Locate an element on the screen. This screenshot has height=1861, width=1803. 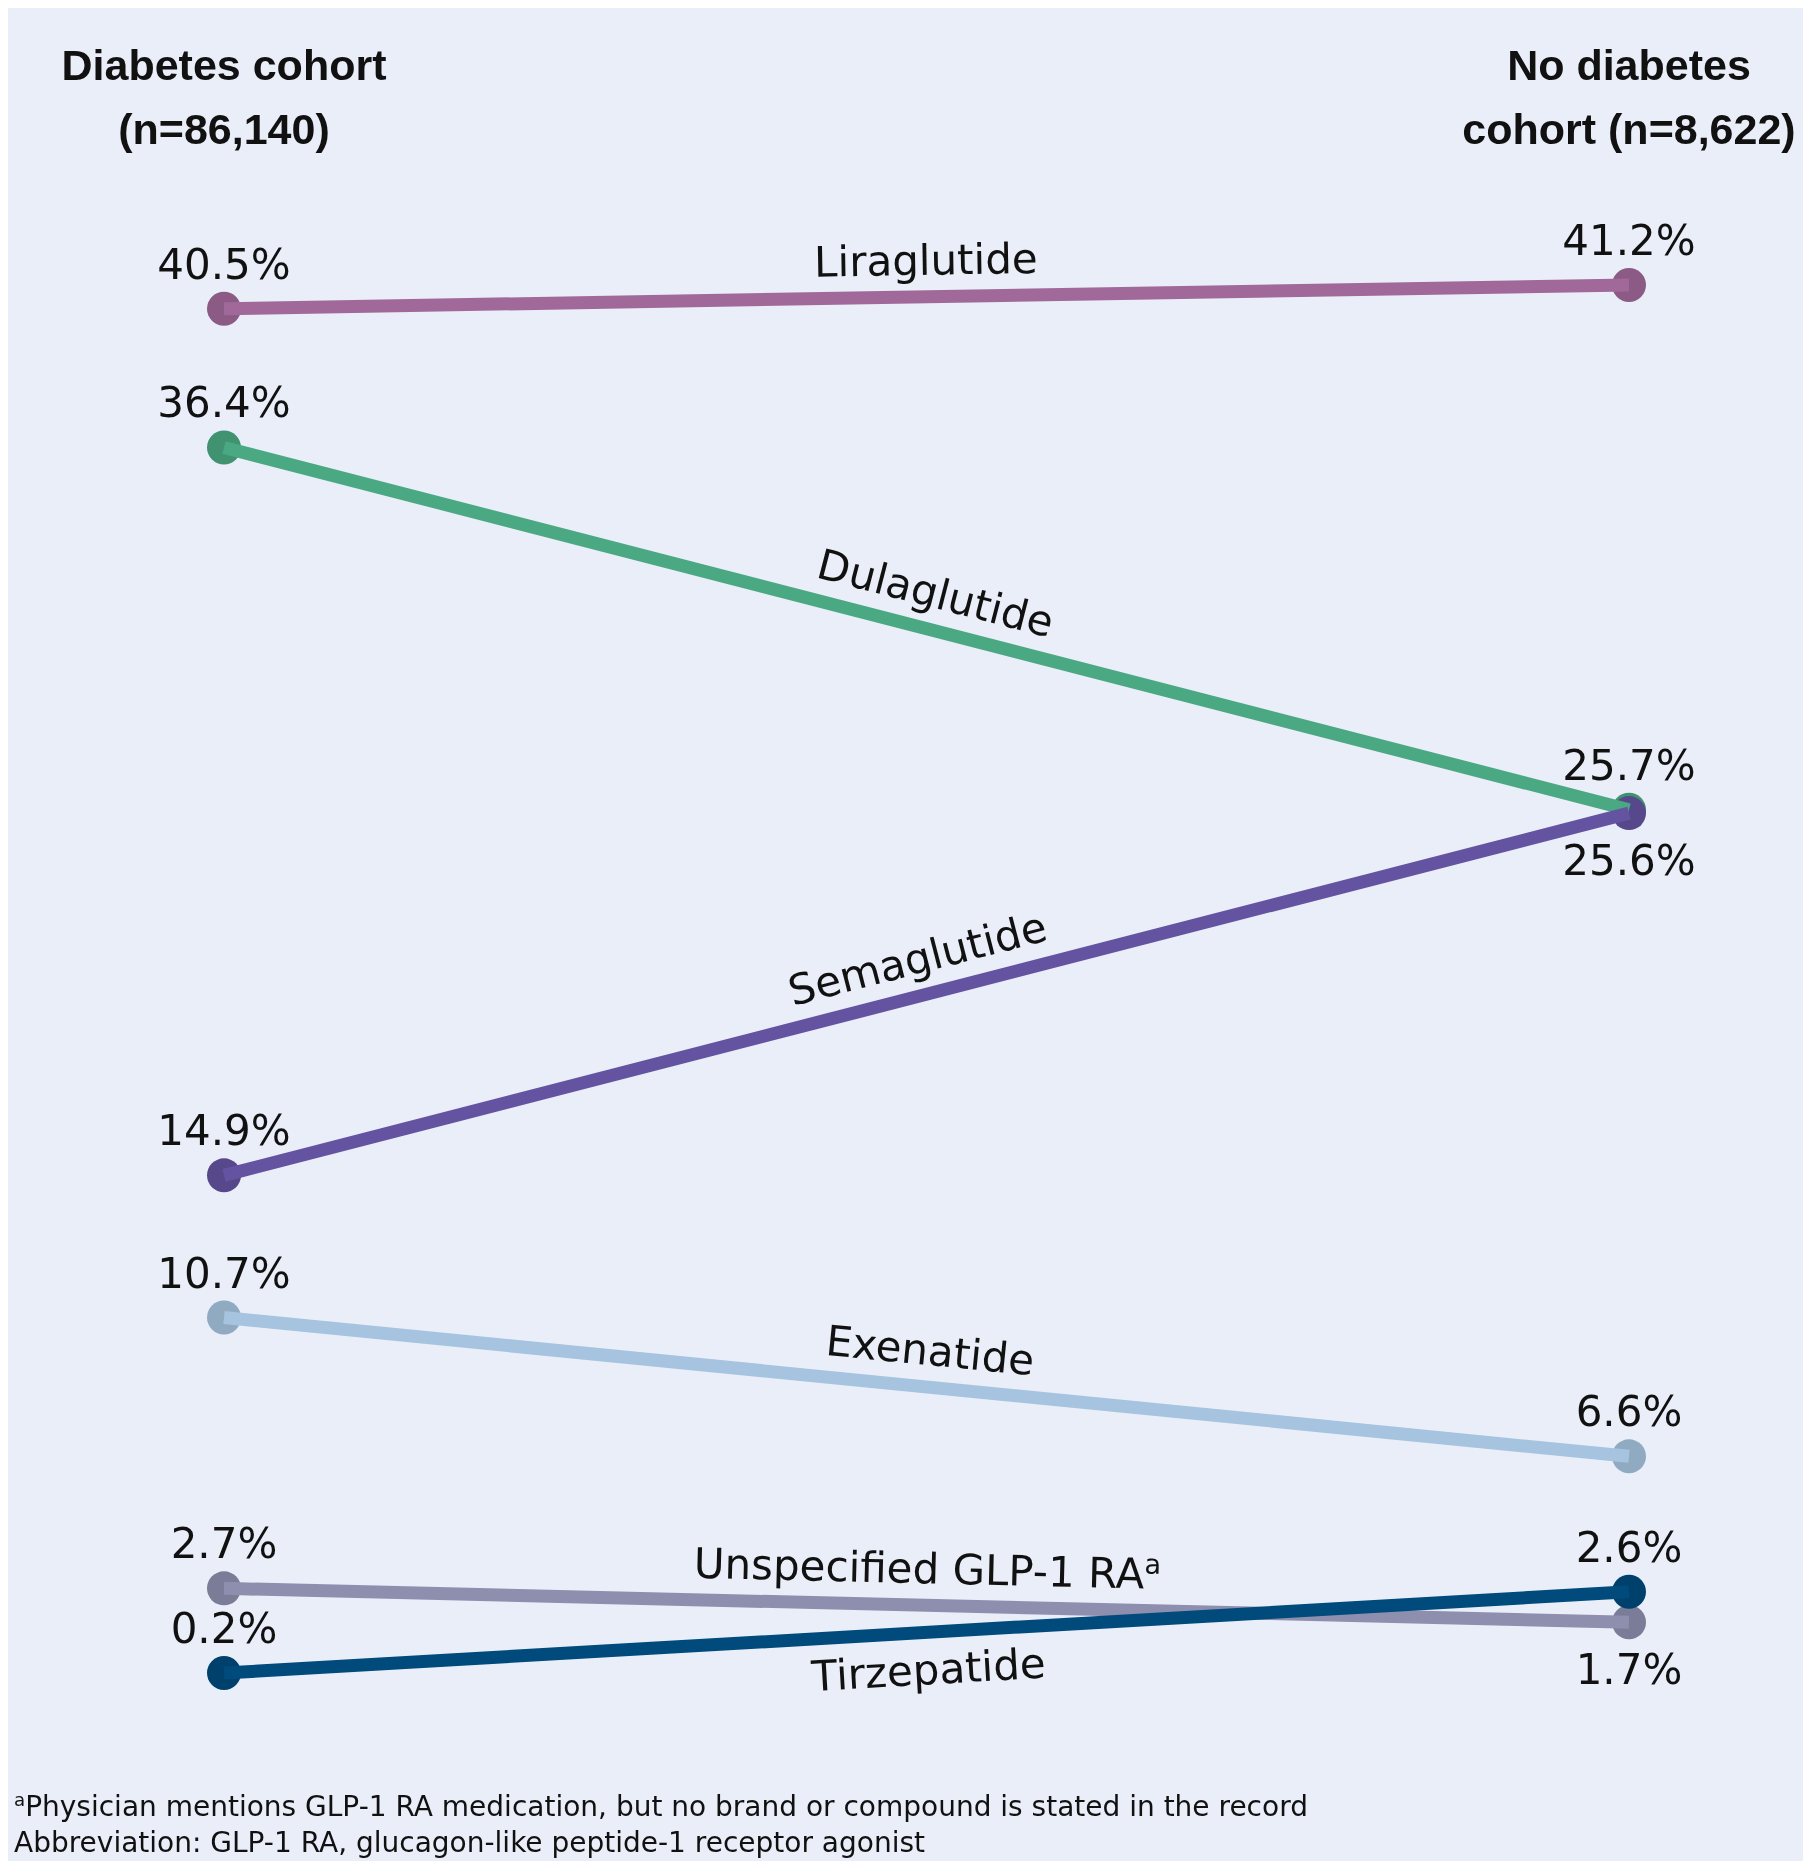
text: Exenatide is located at coordinates (930, 1350).